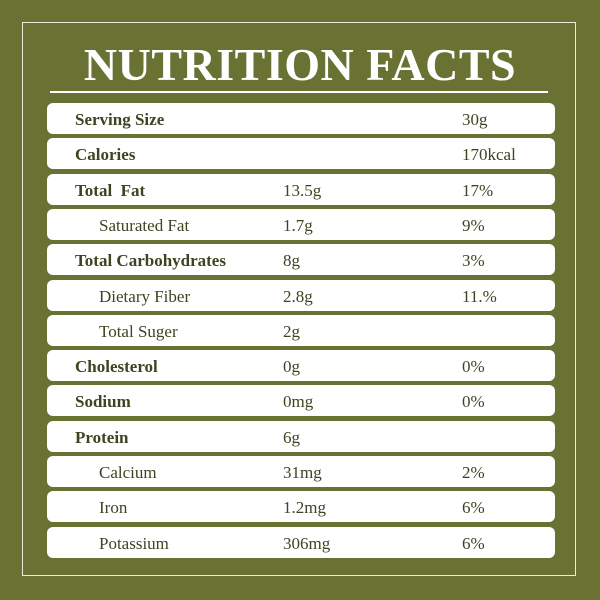 Image resolution: width=600 pixels, height=600 pixels. Describe the element at coordinates (291, 367) in the screenshot. I see `amount: 0g` at that location.